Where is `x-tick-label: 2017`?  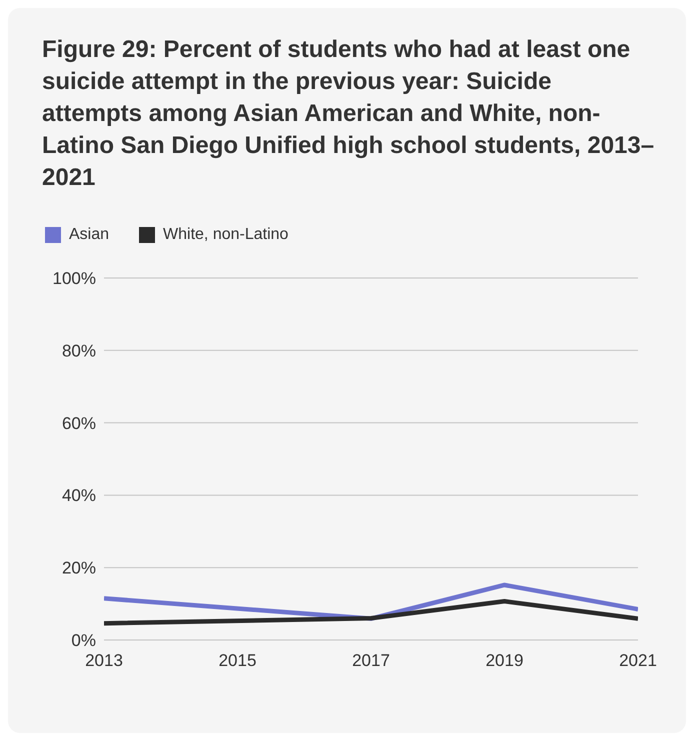
x-tick-label: 2017 is located at coordinates (371, 660).